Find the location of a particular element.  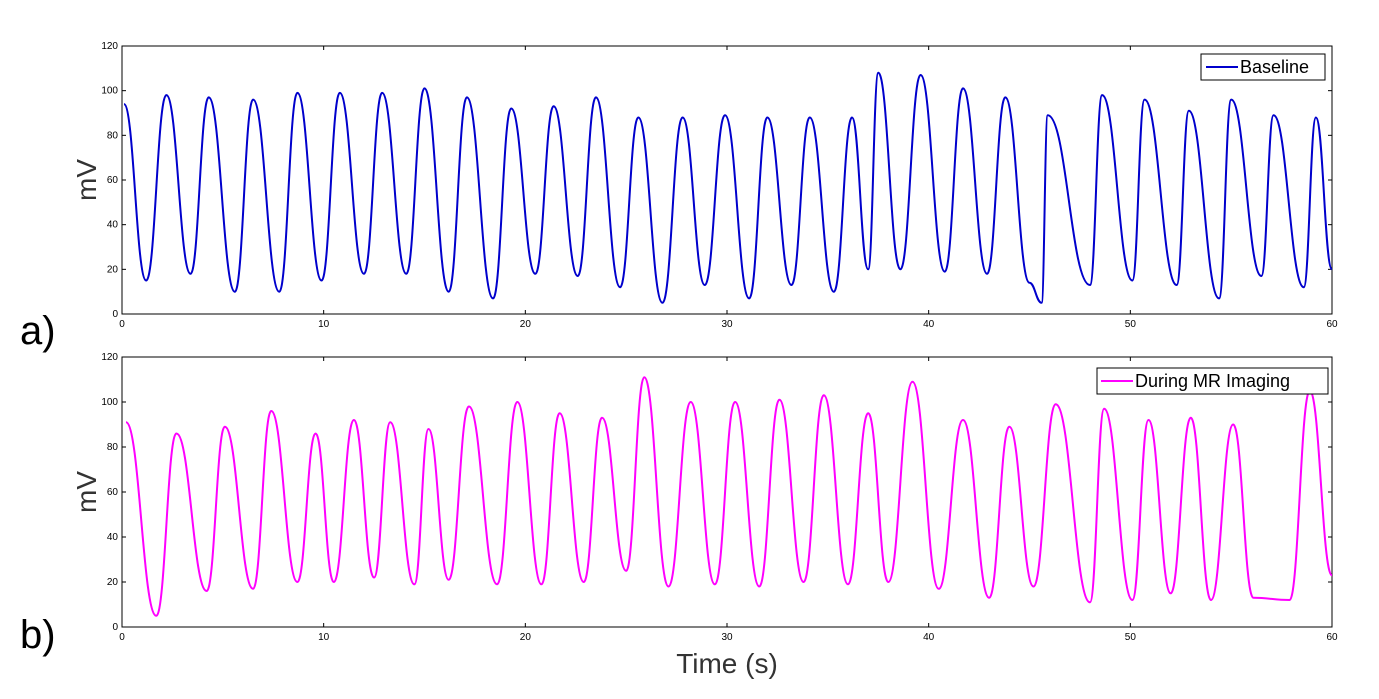

panel-a-ytick-label: 100 is located at coordinates (109, 91).